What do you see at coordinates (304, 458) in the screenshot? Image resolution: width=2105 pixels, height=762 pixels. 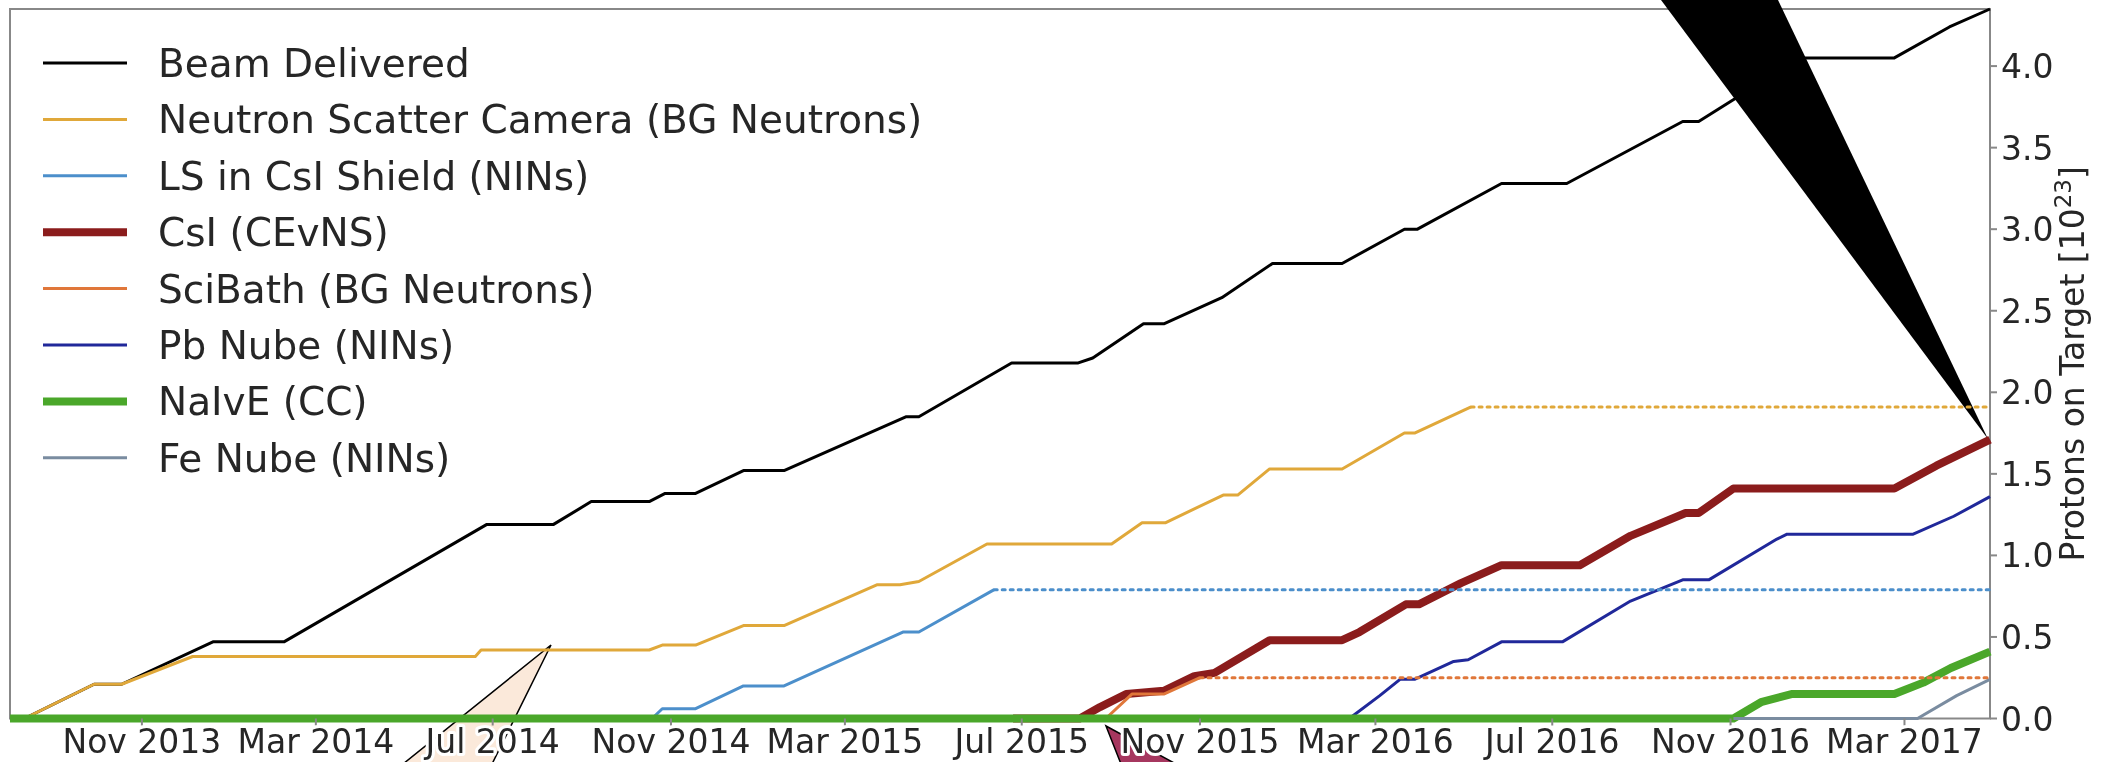 I see `legend-label: Fe Nube (NINs)` at bounding box center [304, 458].